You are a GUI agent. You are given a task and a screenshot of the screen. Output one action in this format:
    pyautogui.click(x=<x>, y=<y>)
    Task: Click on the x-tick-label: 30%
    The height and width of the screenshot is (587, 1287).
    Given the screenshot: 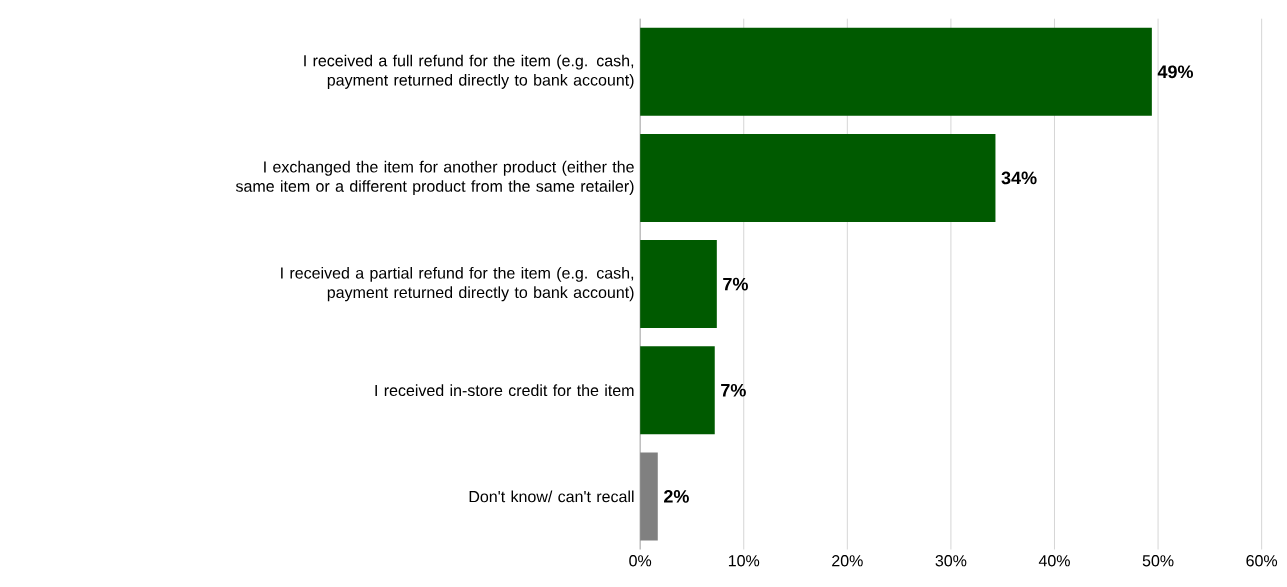 What is the action you would take?
    pyautogui.click(x=951, y=561)
    